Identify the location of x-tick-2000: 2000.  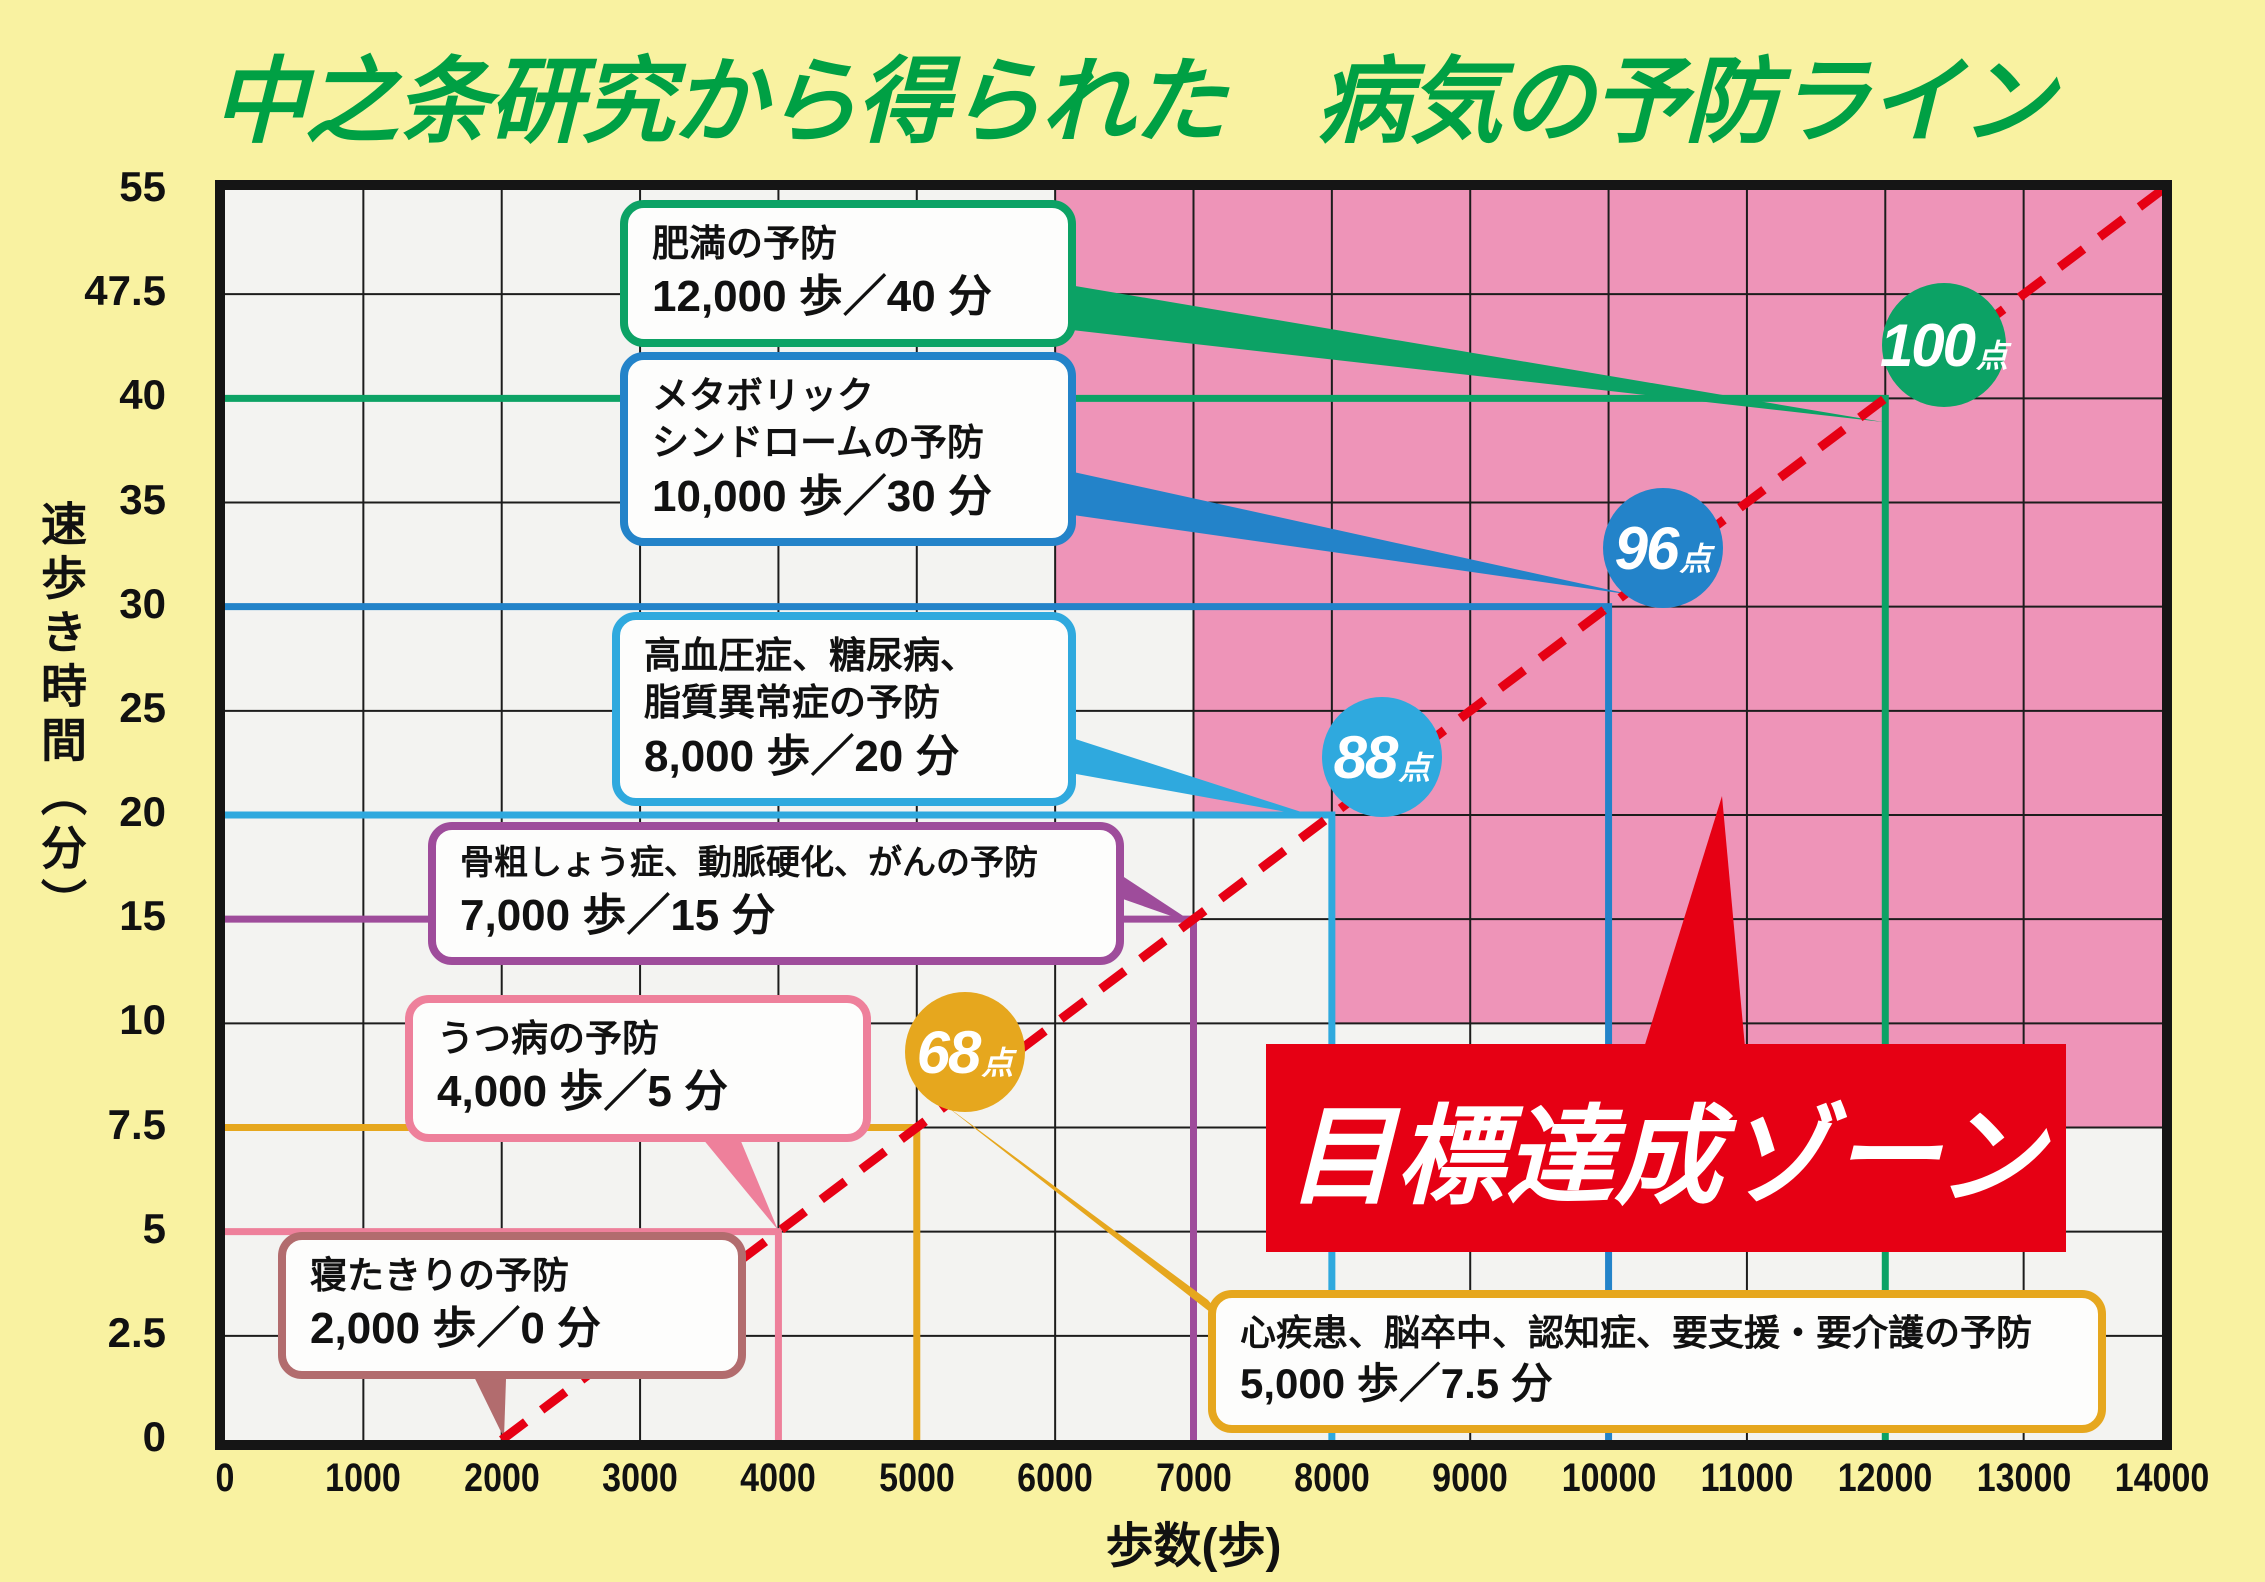
(501, 1478).